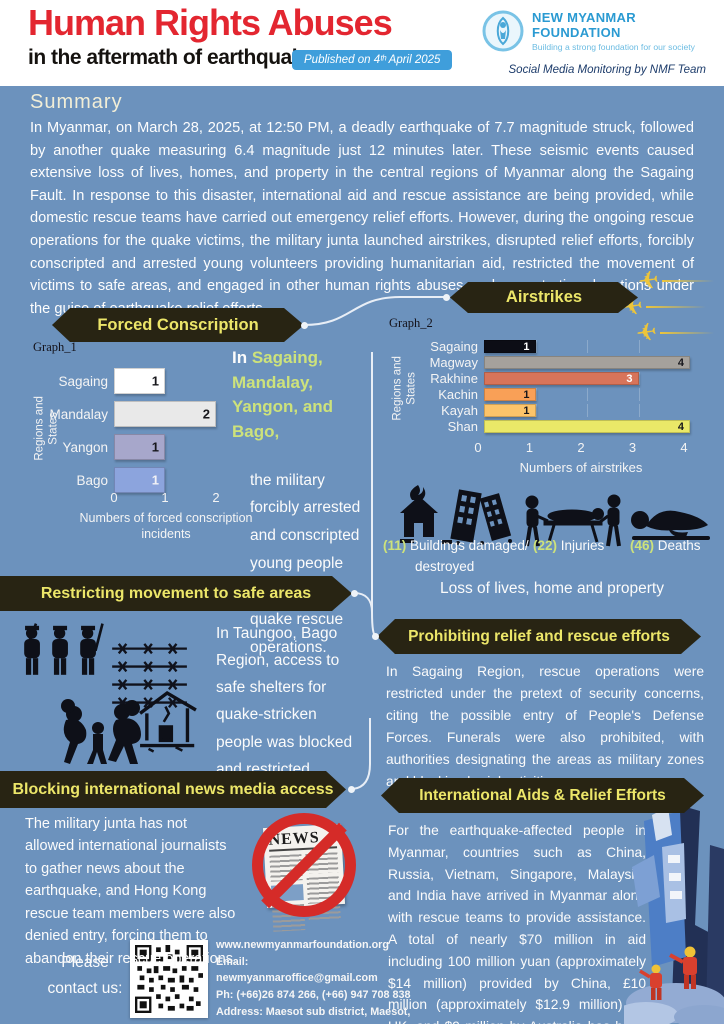 The width and height of the screenshot is (724, 1024). What do you see at coordinates (105, 732) in the screenshot?
I see `fleeing-people-icon` at bounding box center [105, 732].